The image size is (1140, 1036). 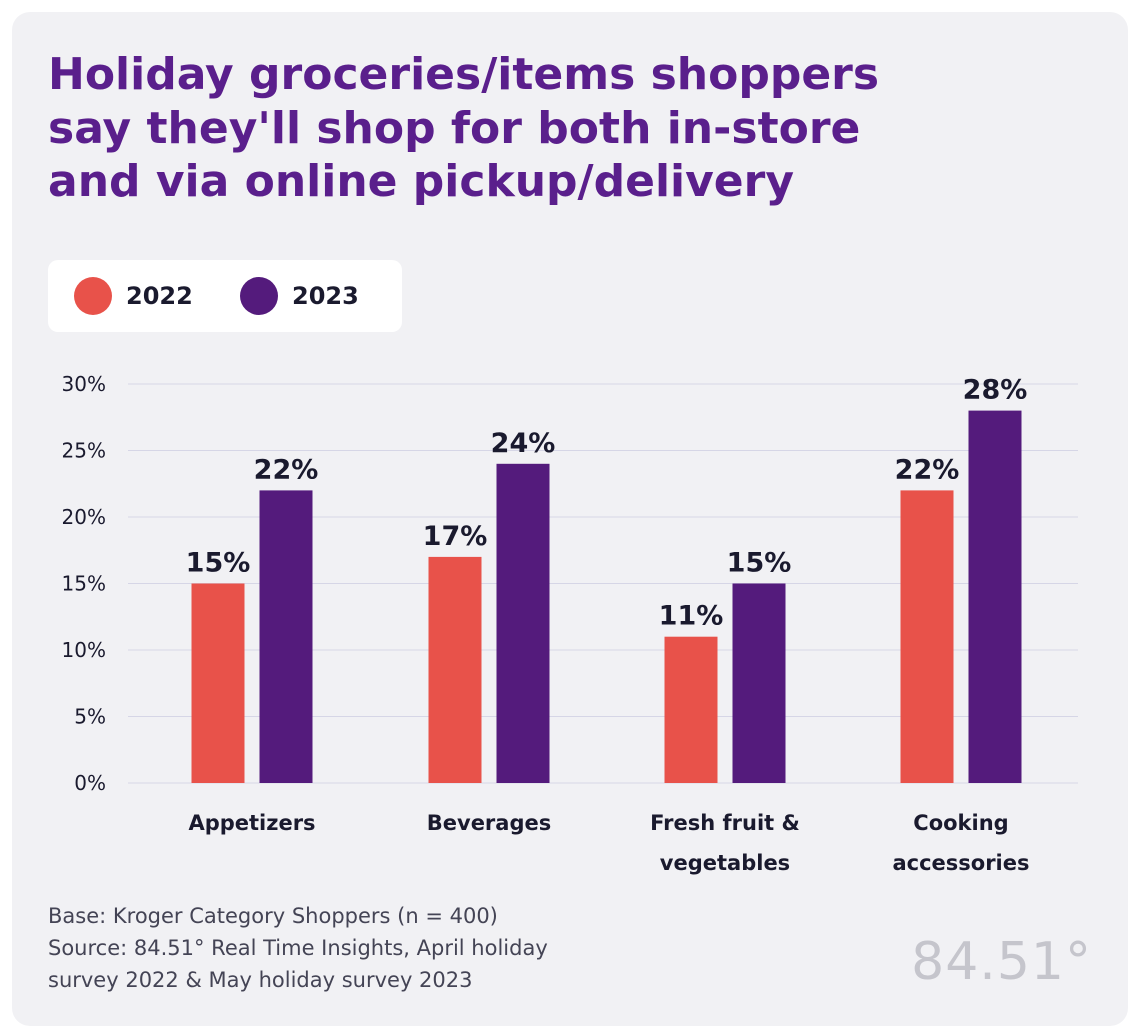 I want to click on x-category-label: Fresh fruit &, so click(x=725, y=823).